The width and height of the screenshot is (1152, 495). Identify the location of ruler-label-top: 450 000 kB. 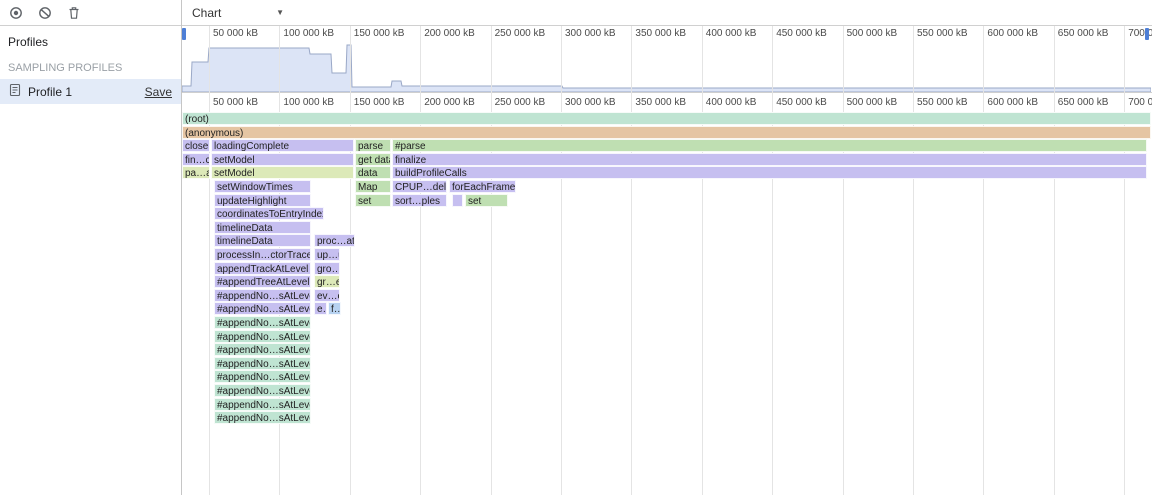
(801, 33).